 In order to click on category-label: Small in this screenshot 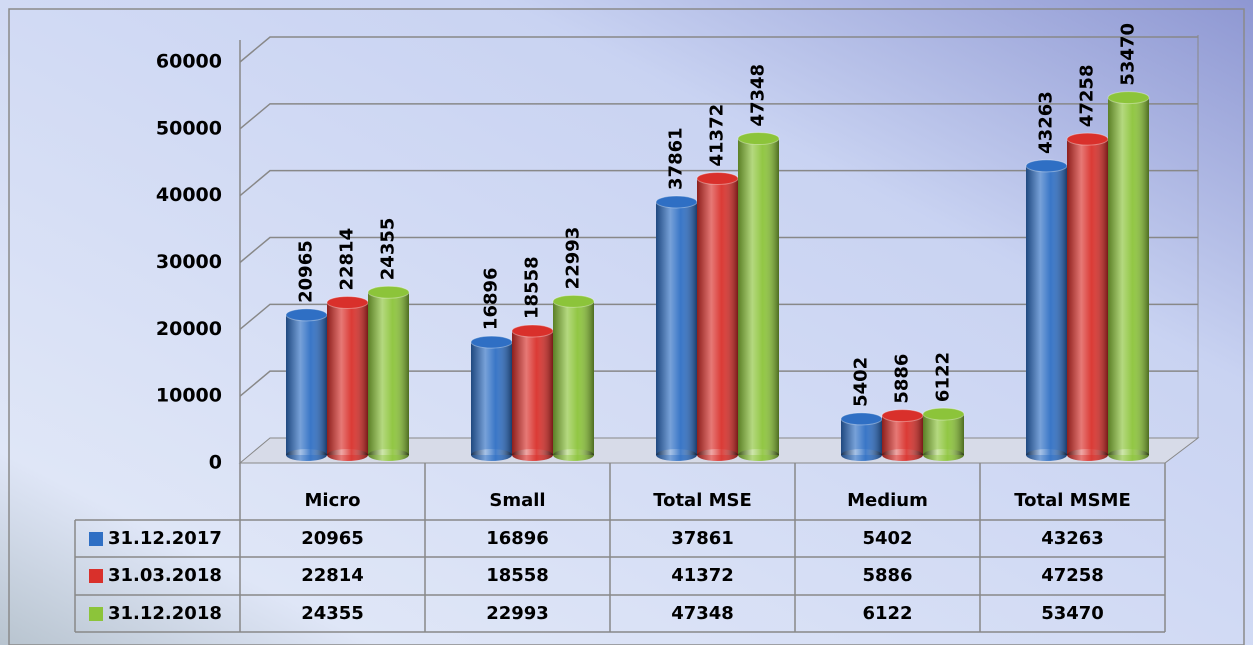, I will do `click(517, 500)`.